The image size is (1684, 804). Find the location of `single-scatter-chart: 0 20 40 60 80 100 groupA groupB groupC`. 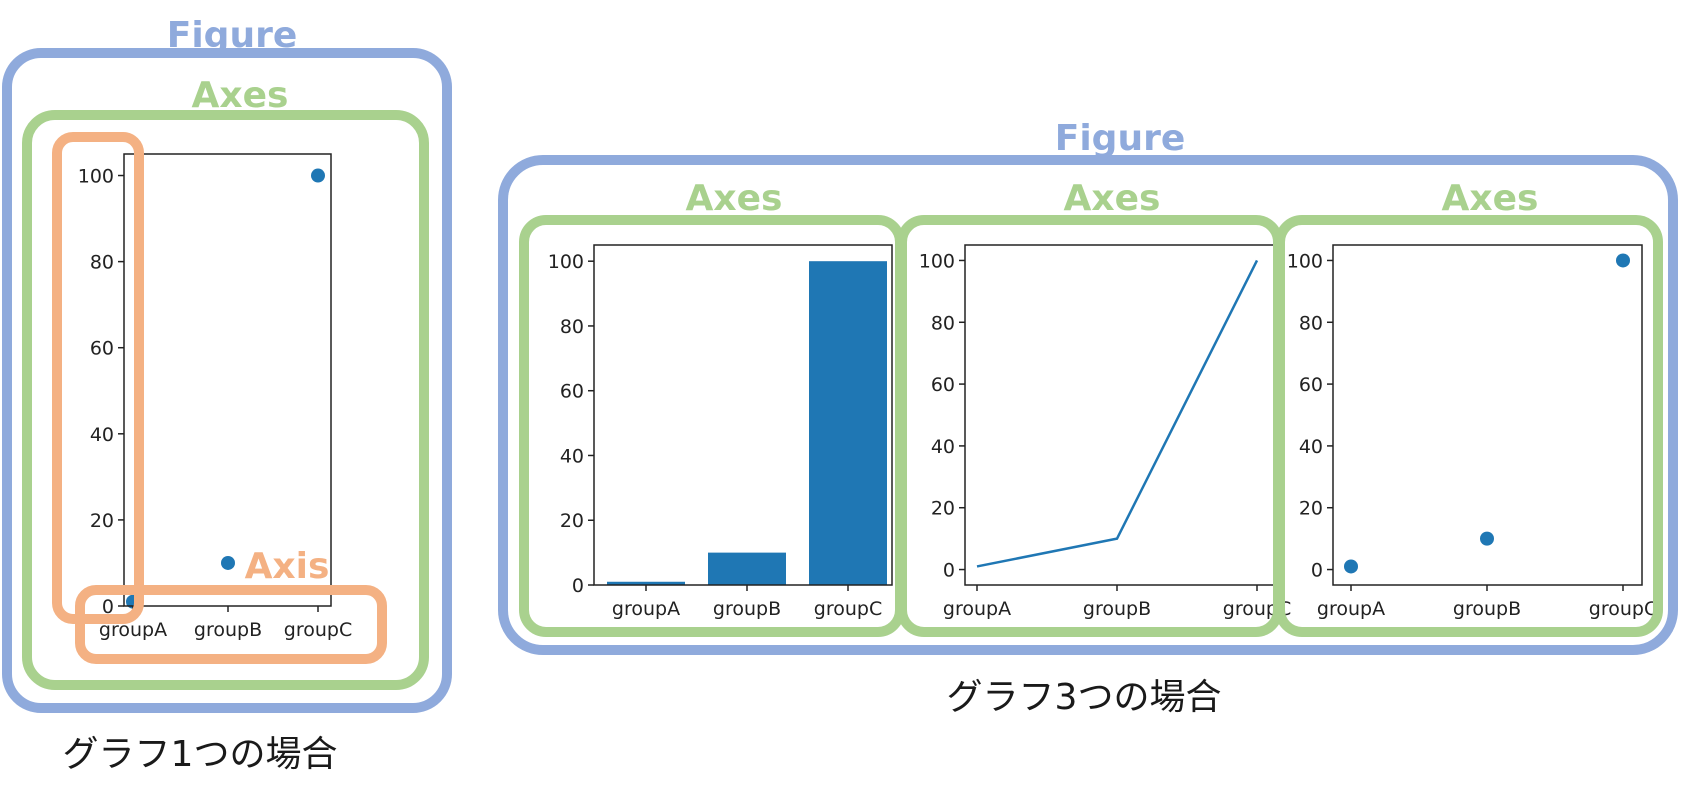

single-scatter-chart: 0 20 40 60 80 100 groupA groupB groupC is located at coordinates (215, 397).